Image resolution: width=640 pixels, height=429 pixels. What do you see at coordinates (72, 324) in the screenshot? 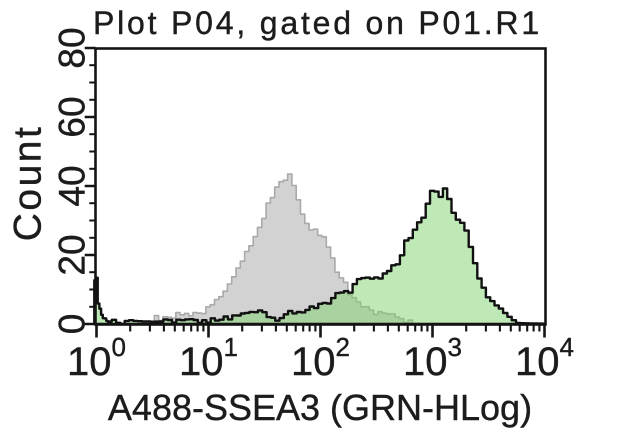
I see `svg-text: 0` at bounding box center [72, 324].